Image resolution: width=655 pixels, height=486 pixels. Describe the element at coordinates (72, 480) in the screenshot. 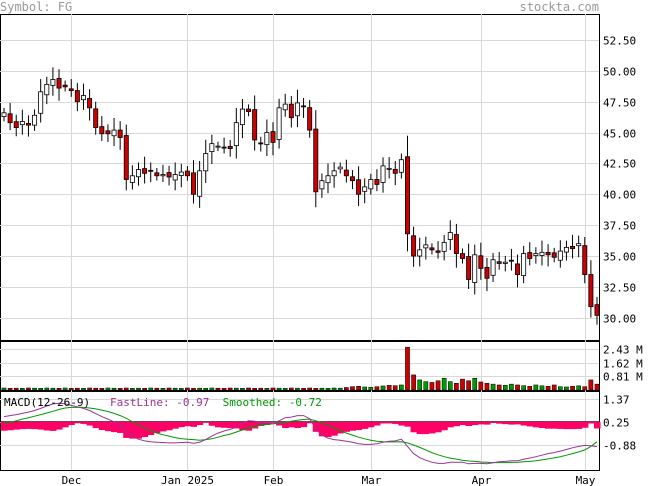

I see `x-tick-label: Dec` at that location.